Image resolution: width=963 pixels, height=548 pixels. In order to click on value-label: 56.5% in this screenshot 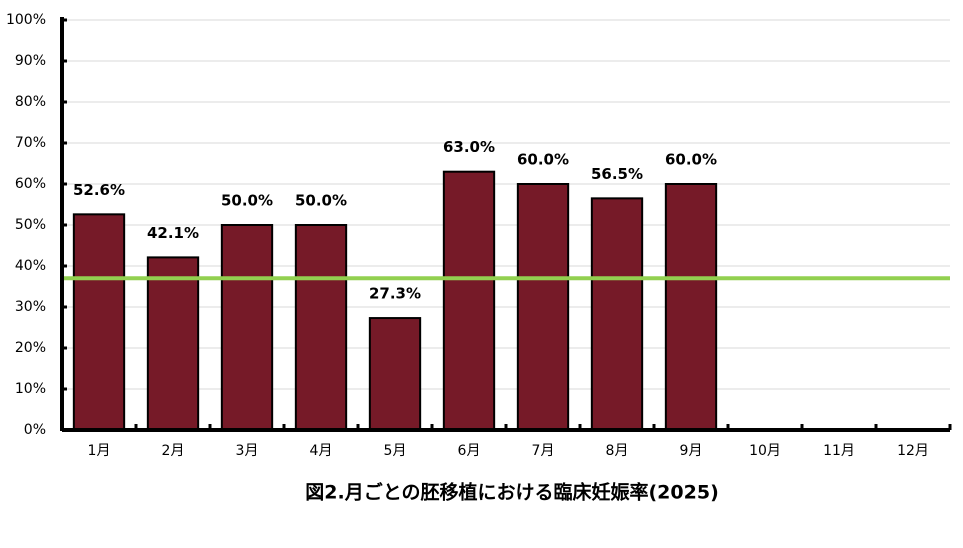, I will do `click(617, 174)`.